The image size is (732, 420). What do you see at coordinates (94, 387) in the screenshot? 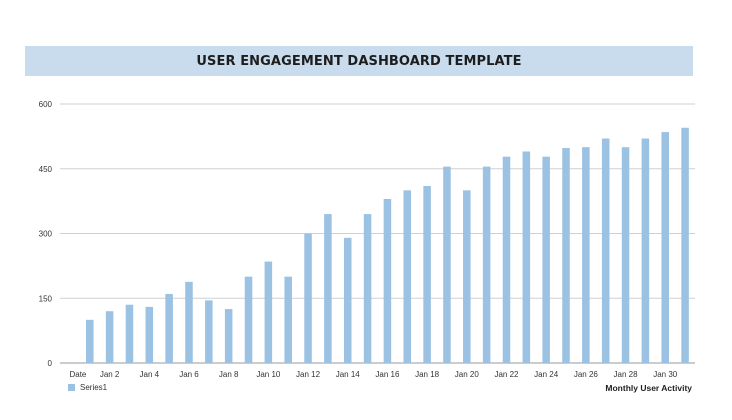
I see `legend-label: Series1` at bounding box center [94, 387].